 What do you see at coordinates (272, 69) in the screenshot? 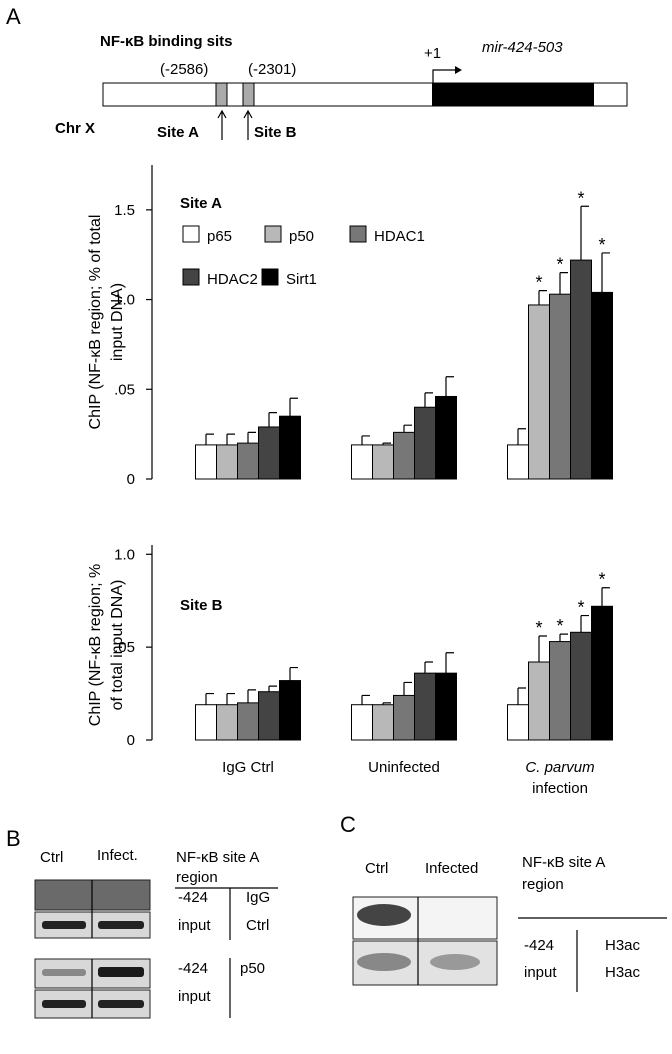
I see `position-label: (-2301)` at bounding box center [272, 69].